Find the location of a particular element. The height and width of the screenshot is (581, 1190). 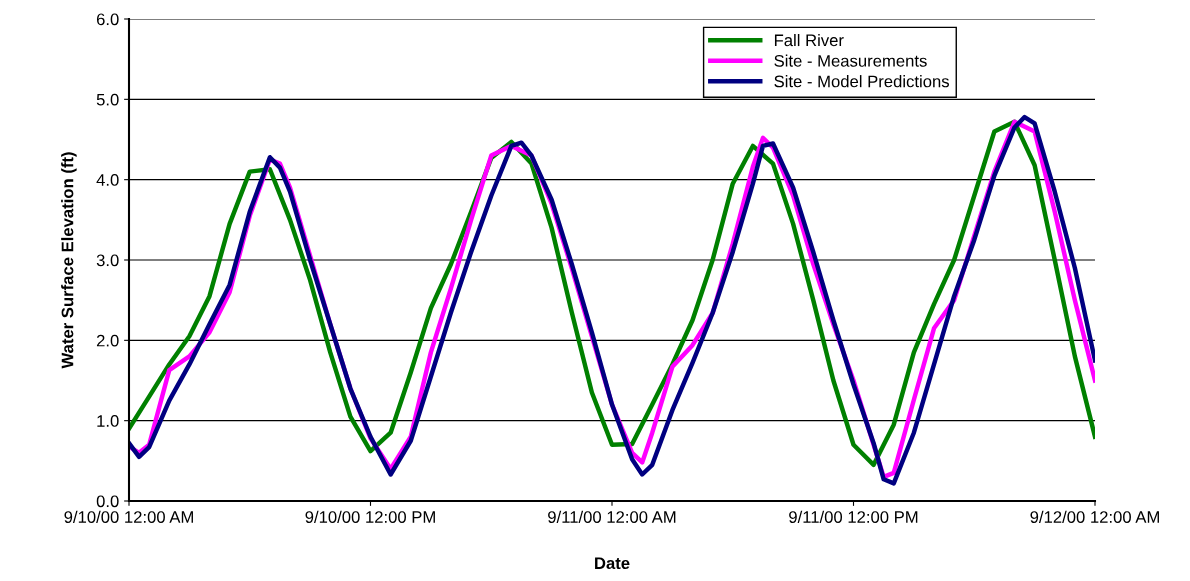

x-tick-label: 9/11/00 12:00 PM is located at coordinates (853, 516).